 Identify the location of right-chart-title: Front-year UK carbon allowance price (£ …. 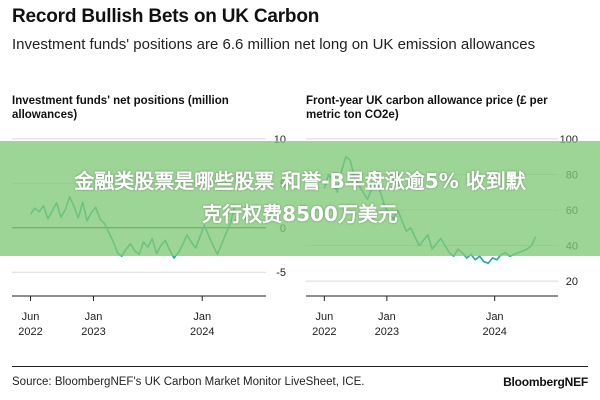
(427, 108).